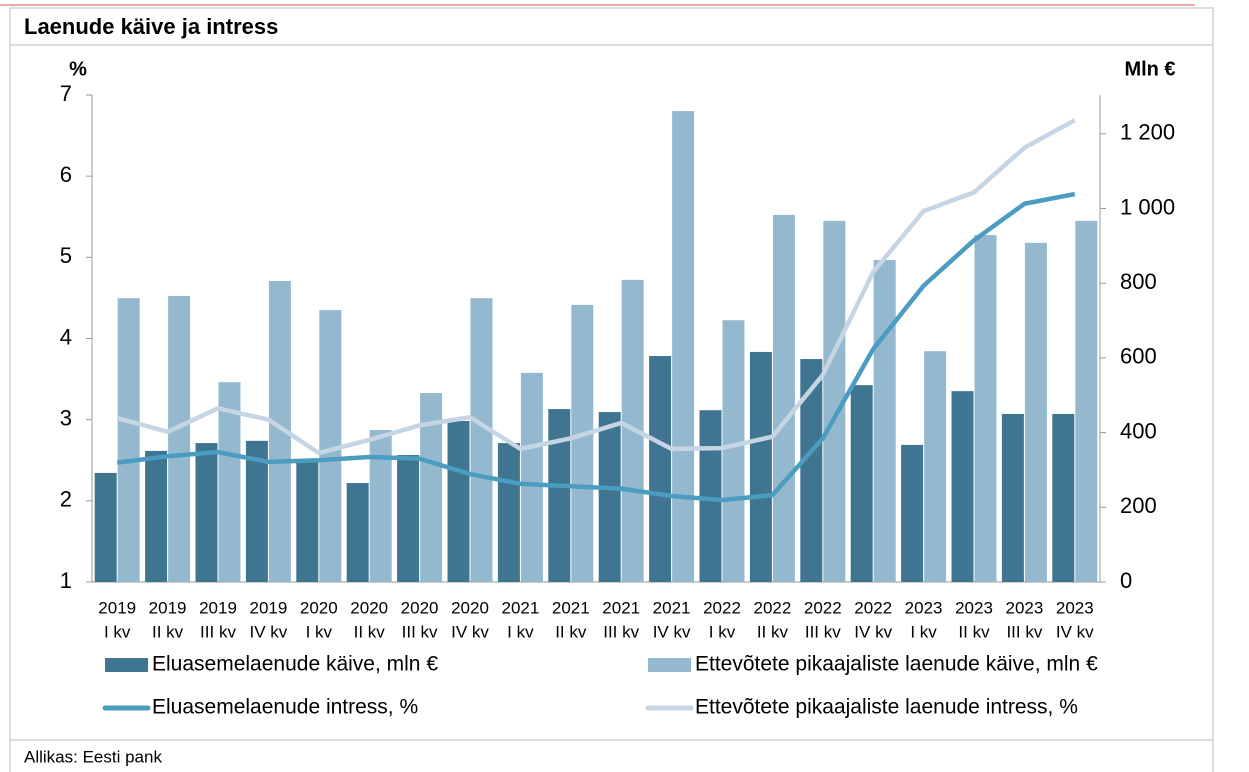 The height and width of the screenshot is (772, 1249). I want to click on y-tick-label: 7, so click(66, 93).